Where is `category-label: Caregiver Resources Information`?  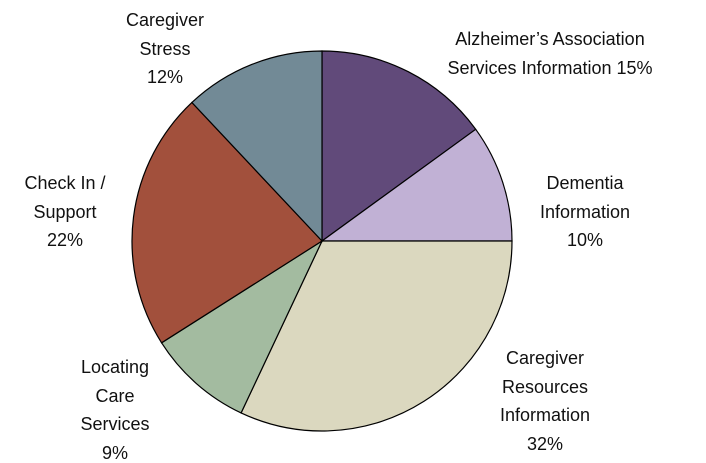
category-label: Caregiver Resources Information is located at coordinates (545, 386).